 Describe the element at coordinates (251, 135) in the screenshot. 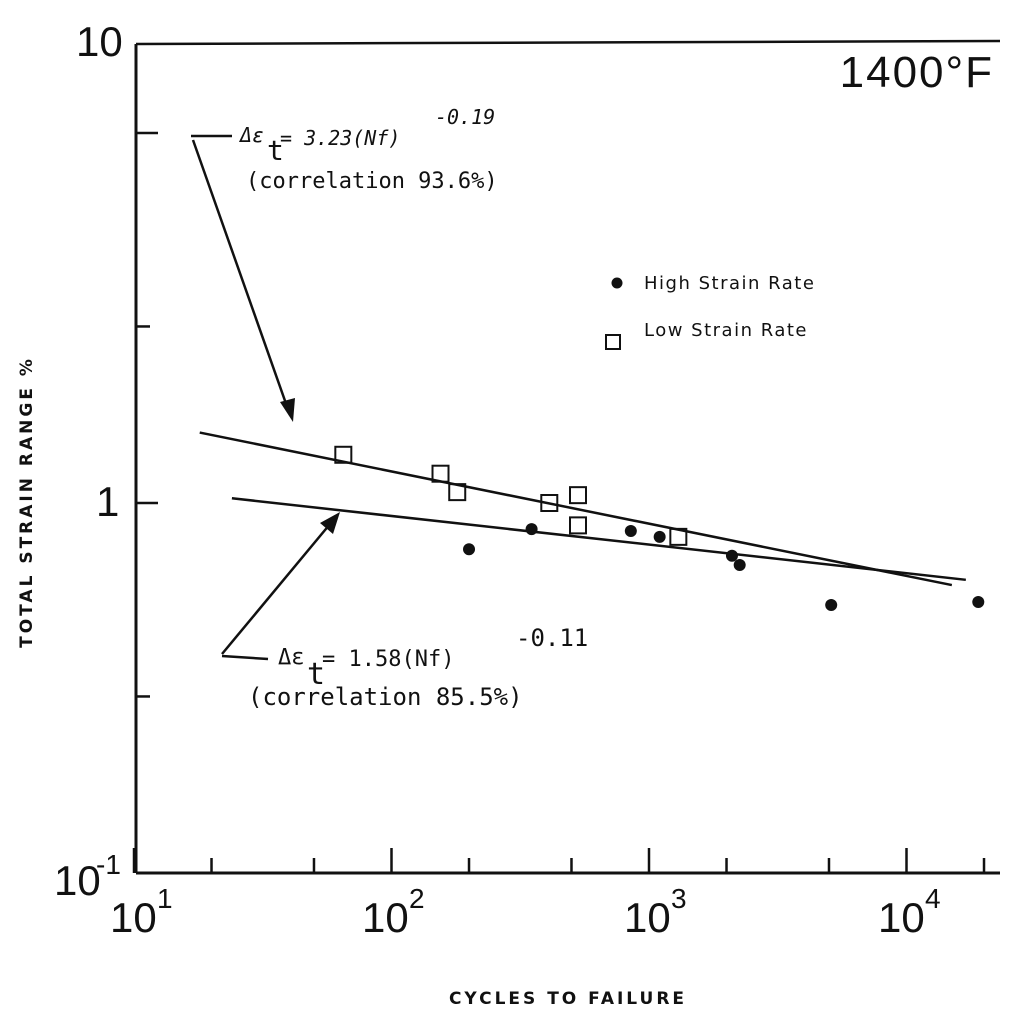

I see `equation-1-lhs: Δε` at that location.